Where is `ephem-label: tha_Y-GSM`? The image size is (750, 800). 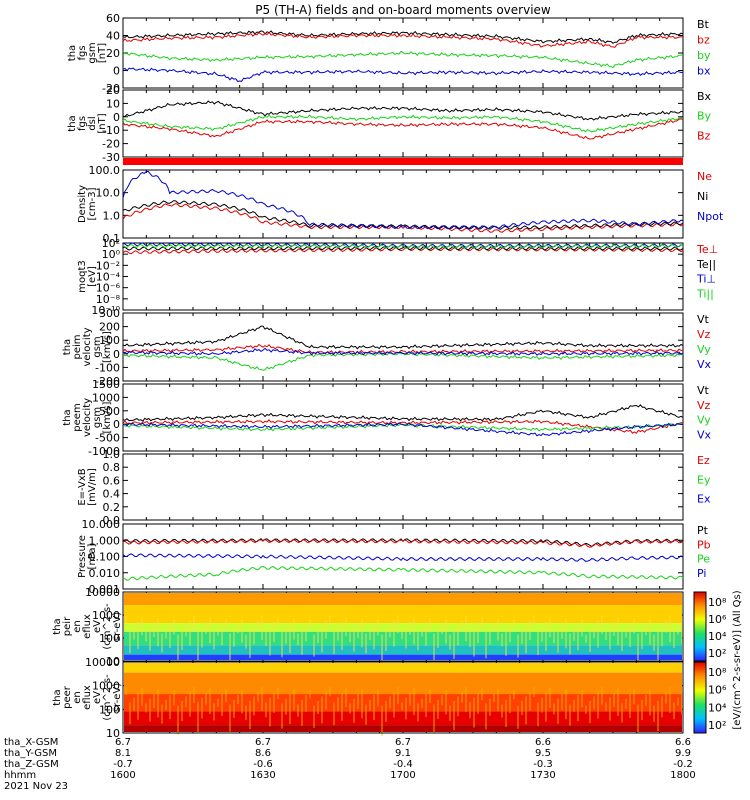 ephem-label: tha_Y-GSM is located at coordinates (30, 753).